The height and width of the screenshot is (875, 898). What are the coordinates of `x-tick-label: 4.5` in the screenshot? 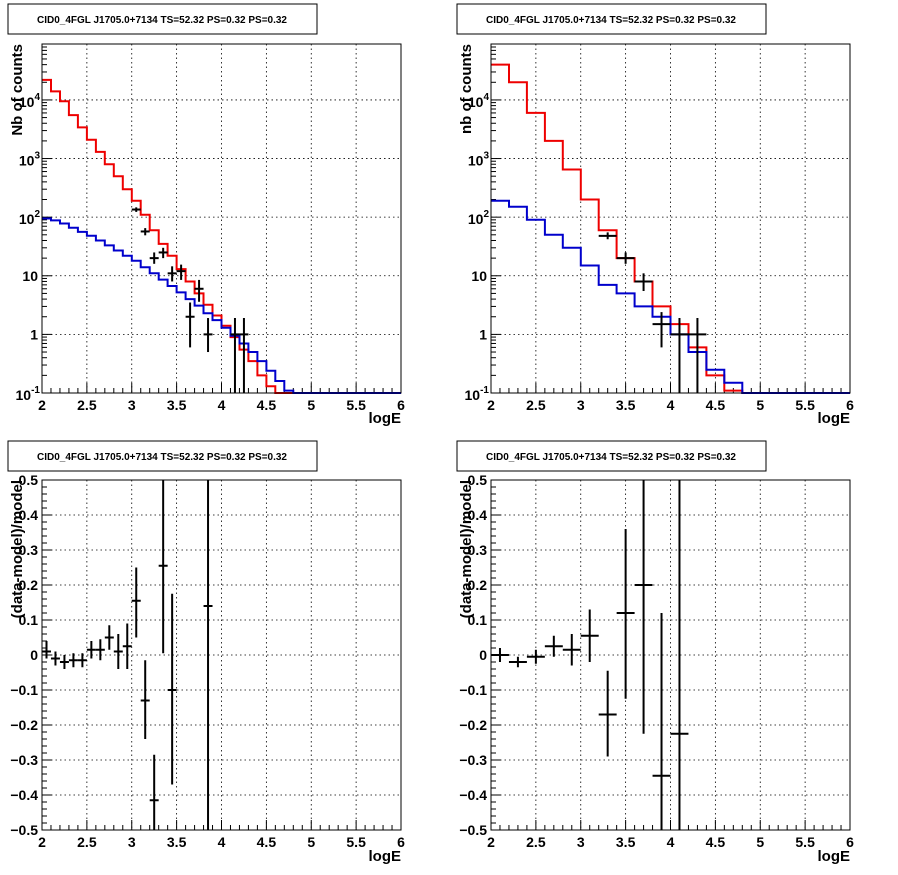 It's located at (267, 842).